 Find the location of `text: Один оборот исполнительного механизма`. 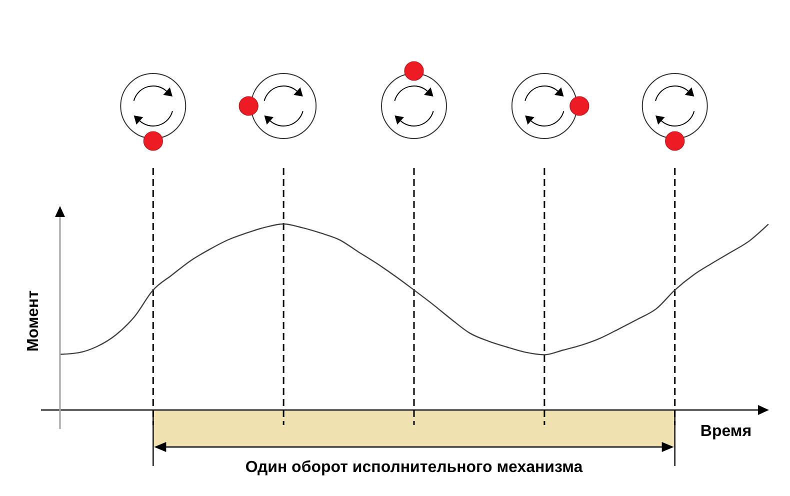

text: Один оборот исполнительного механизма is located at coordinates (414, 467).